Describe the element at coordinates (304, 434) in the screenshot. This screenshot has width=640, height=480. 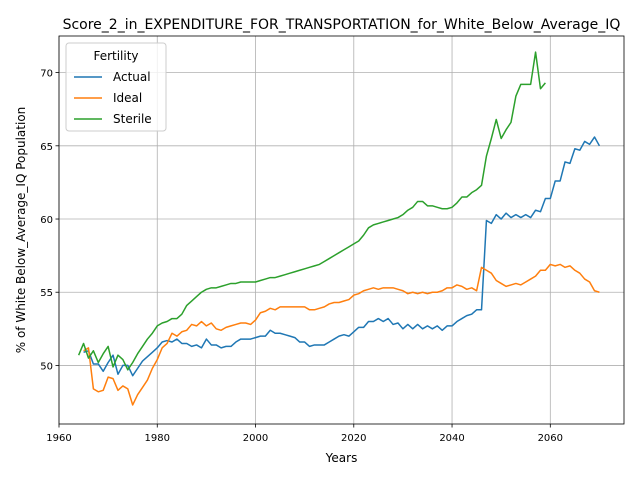
I see `x-axis-ticks: 1960 1980 2000 2020 2040 2060` at that location.